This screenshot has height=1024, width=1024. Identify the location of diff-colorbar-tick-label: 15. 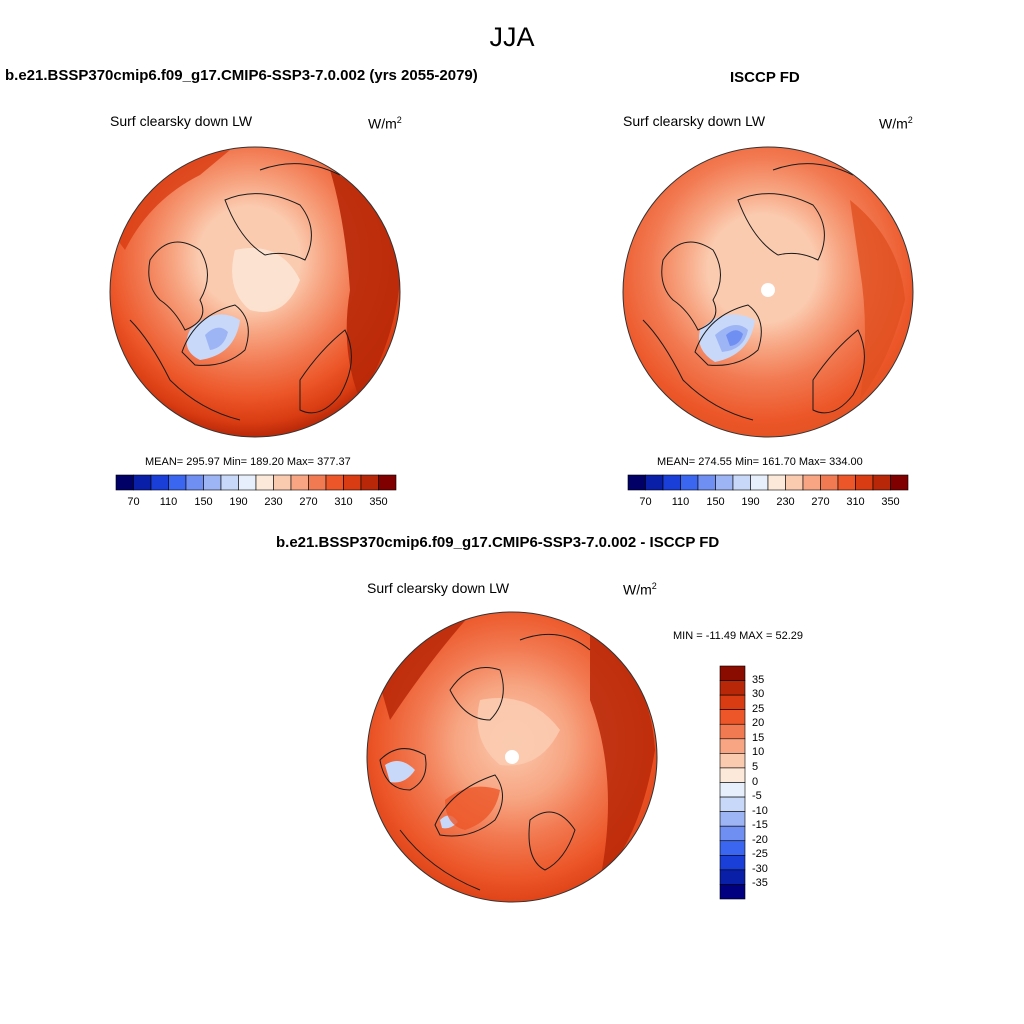
(758, 737).